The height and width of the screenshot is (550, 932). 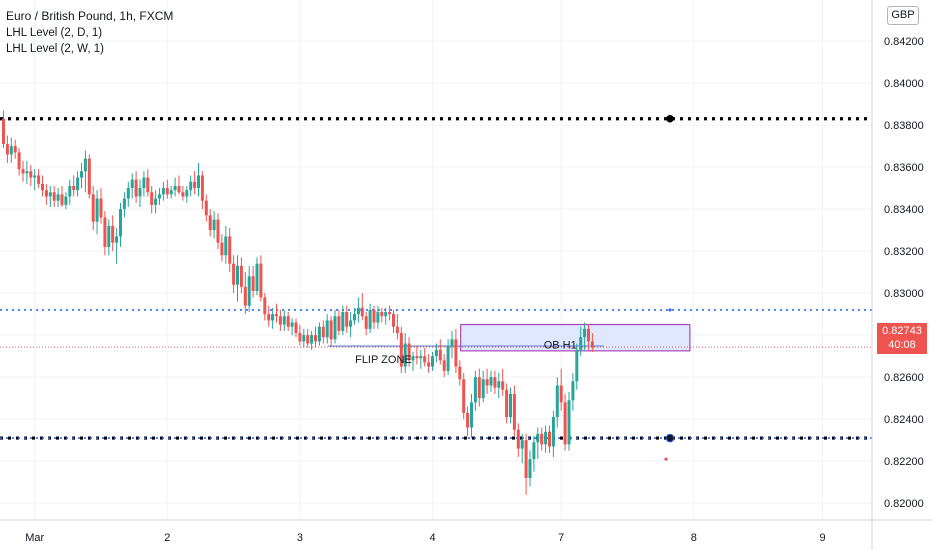 I want to click on flip-zone-label: FLIP ZONE, so click(x=383, y=360).